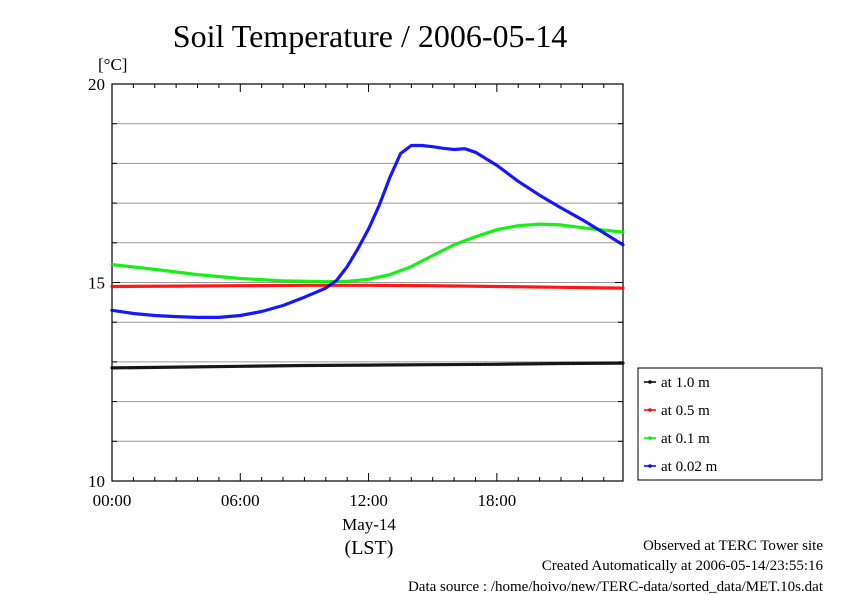  I want to click on y-tick-label: 20, so click(96, 84).